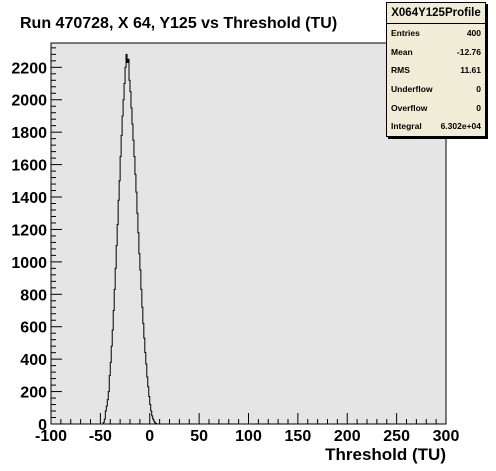  Describe the element at coordinates (33, 328) in the screenshot. I see `y-tick-label: 600` at that location.